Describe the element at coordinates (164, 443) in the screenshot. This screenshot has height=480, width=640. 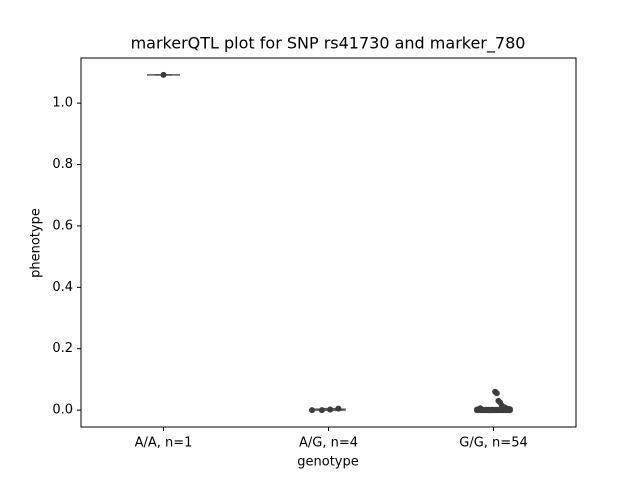
I see `x-tick-label: A/A, n=1` at that location.